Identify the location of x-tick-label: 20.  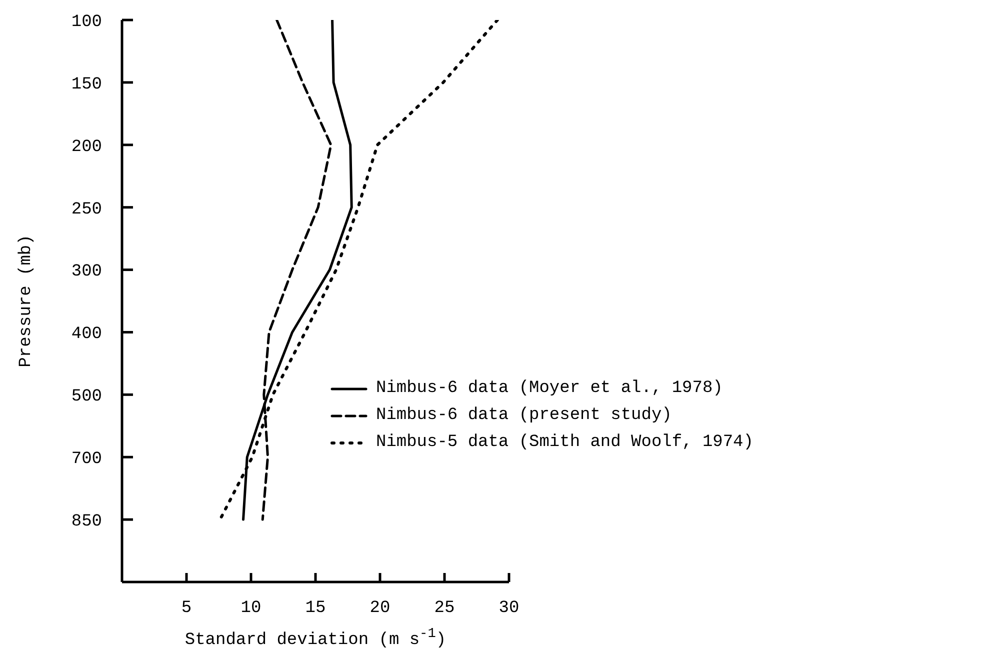
(380, 608).